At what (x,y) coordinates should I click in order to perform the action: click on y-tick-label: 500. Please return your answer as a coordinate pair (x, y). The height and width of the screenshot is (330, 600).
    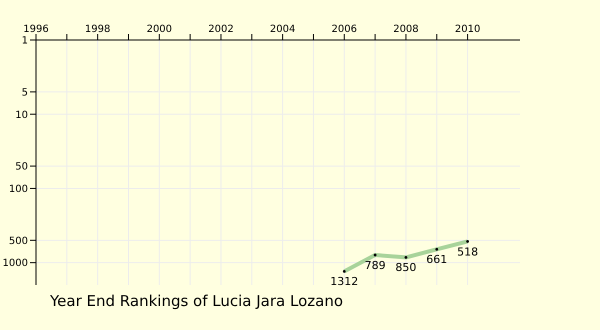
    Looking at the image, I should click on (18, 241).